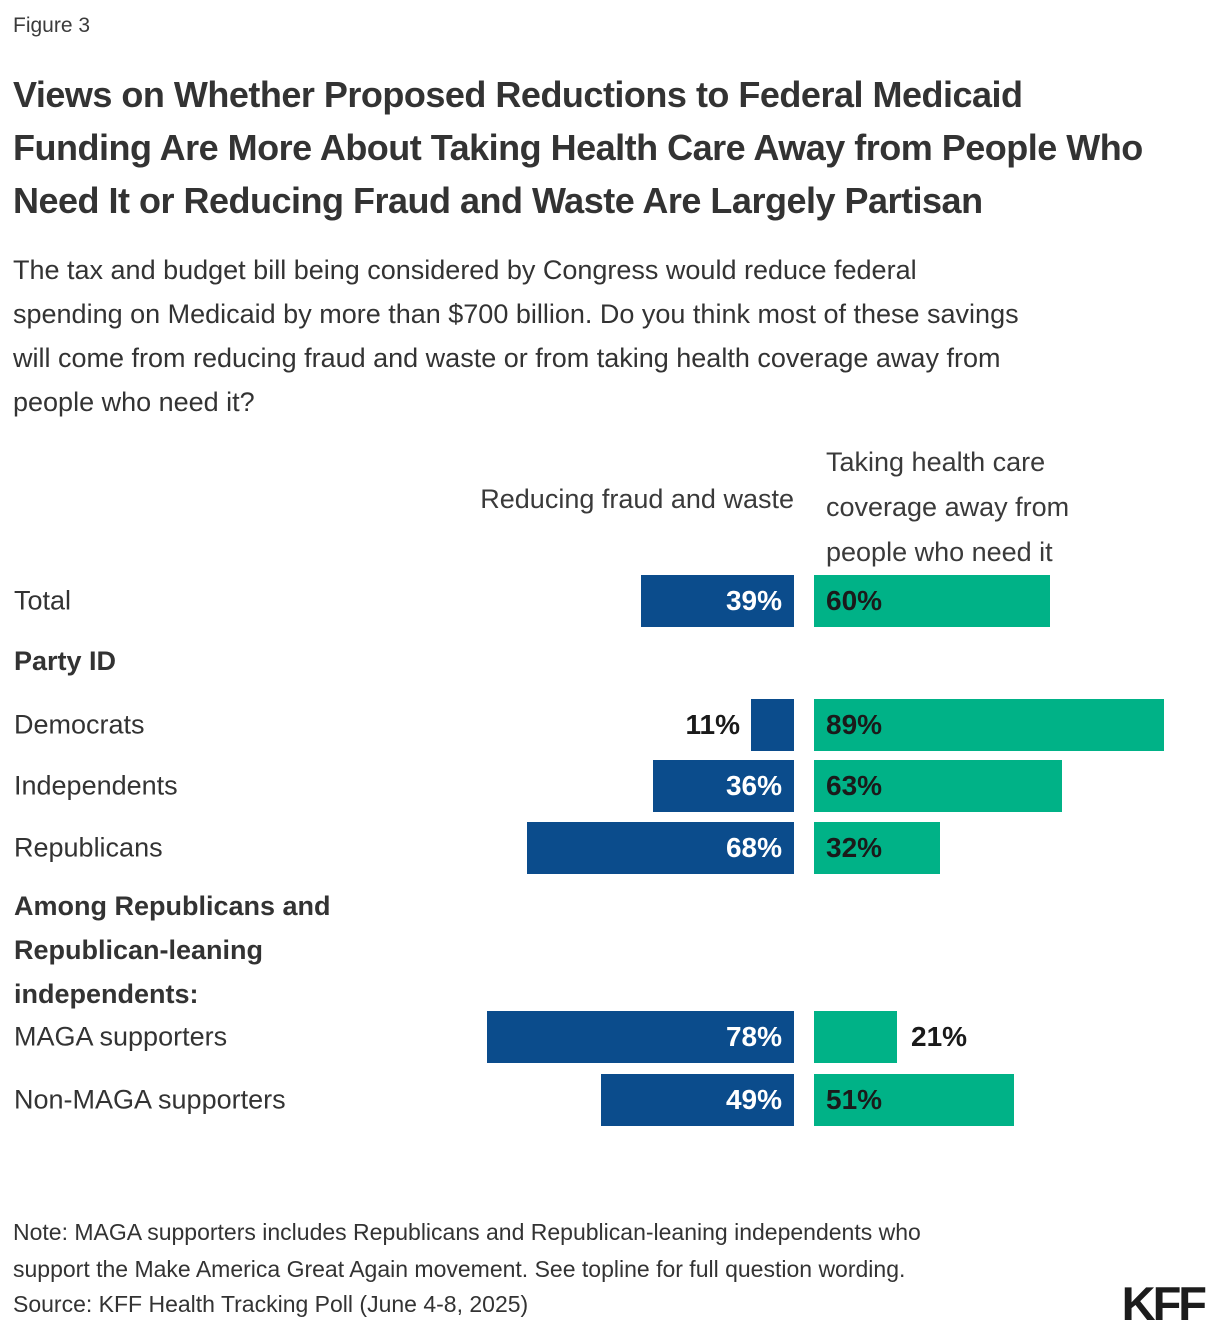 The width and height of the screenshot is (1220, 1332). I want to click on chart-row-democrats: Democrats 11% 89%, so click(610, 725).